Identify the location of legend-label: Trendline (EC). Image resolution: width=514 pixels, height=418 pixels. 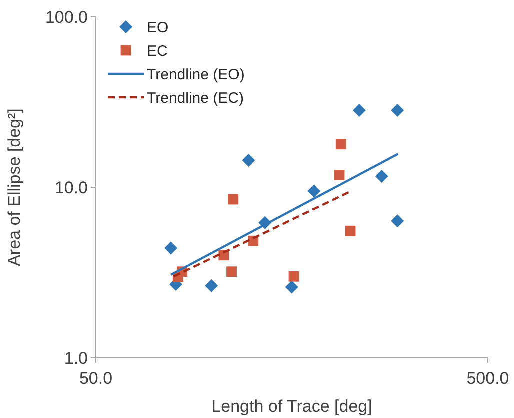
(195, 98).